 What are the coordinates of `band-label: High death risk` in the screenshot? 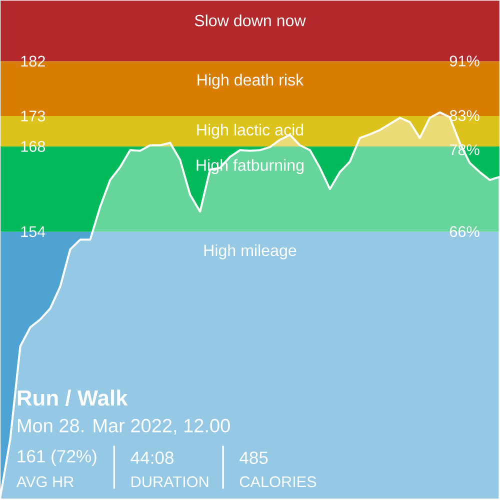 It's located at (251, 81).